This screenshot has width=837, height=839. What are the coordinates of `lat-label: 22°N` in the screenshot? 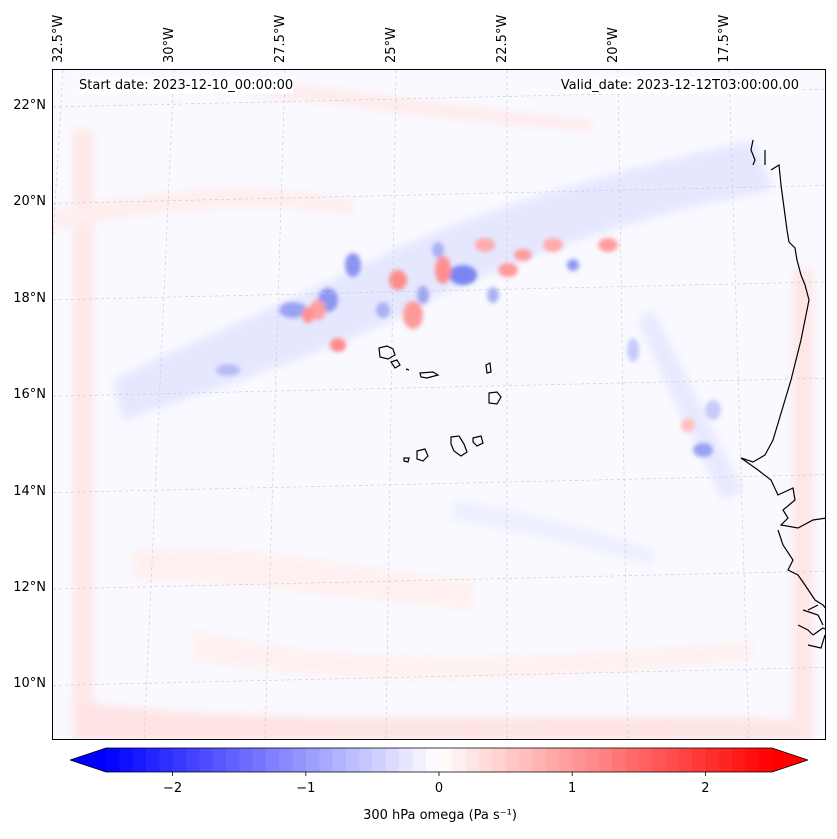 It's located at (29, 105).